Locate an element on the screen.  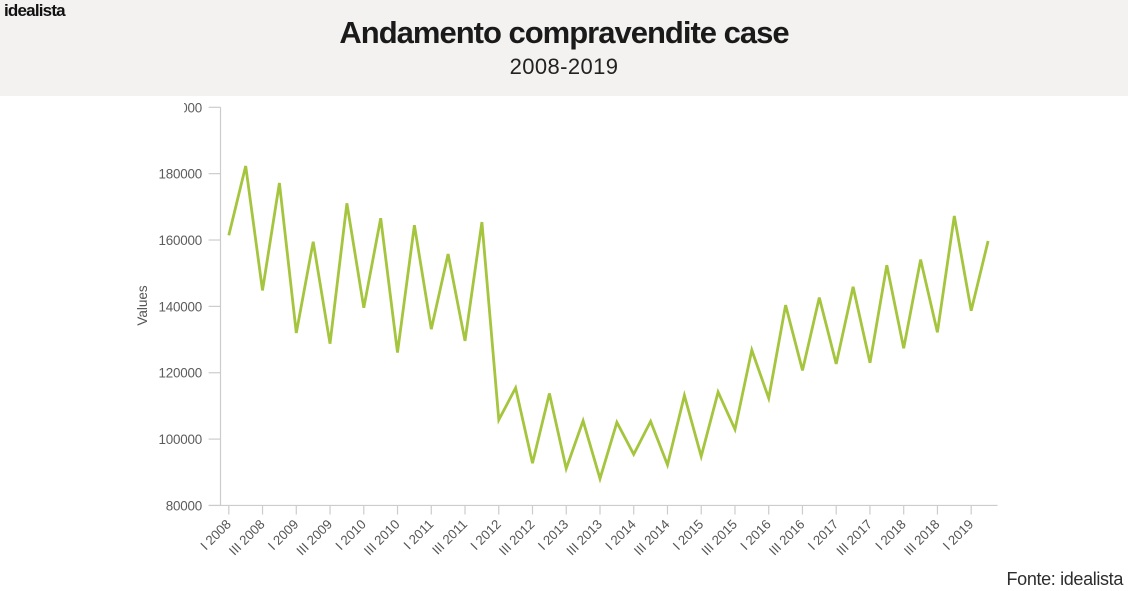
svg-text: III 2010 is located at coordinates (382, 538).